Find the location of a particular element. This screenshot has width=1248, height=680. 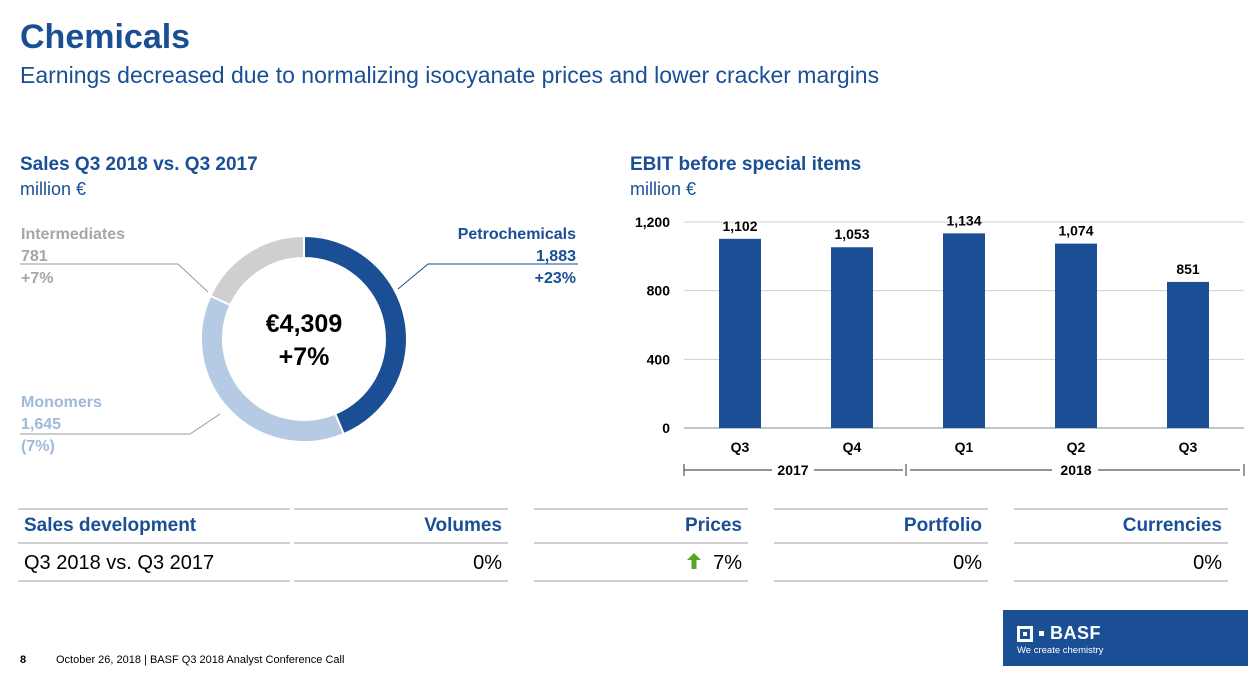

bar-value-label: 1,053 is located at coordinates (851, 234).